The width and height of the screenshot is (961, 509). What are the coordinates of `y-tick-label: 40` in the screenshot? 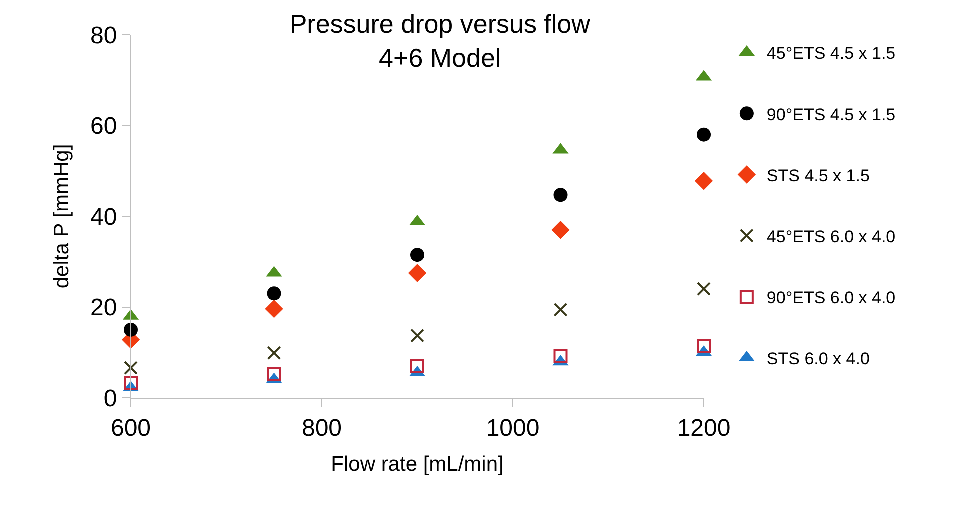 It's located at (104, 217).